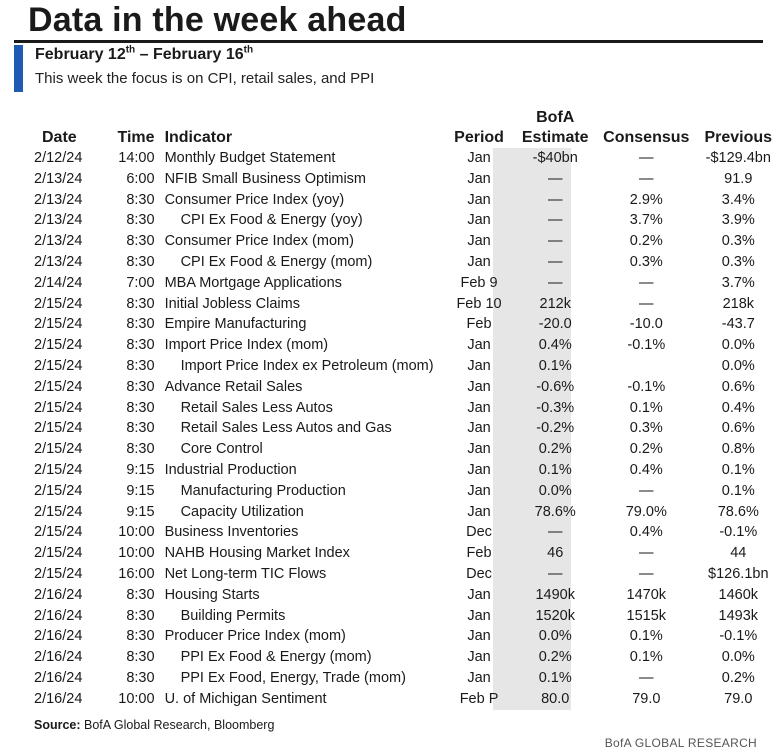 This screenshot has width=777, height=753. Describe the element at coordinates (144, 54) in the screenshot. I see `date-range-subtitle: February 12th – February 16th` at that location.